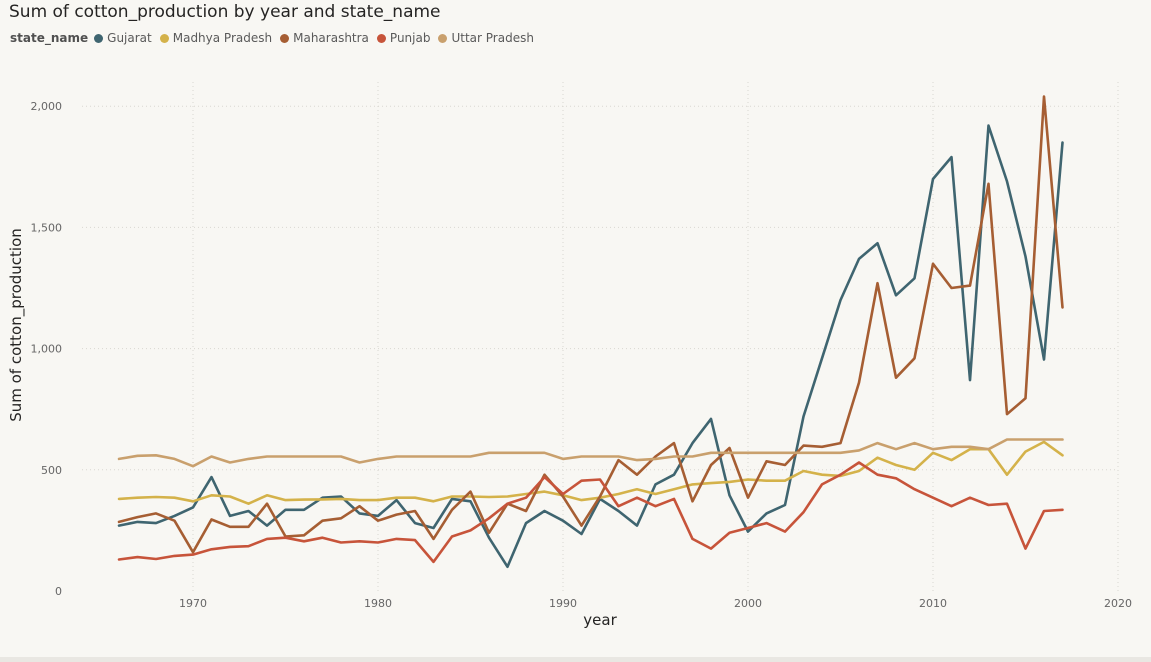 The width and height of the screenshot is (1151, 662). Describe the element at coordinates (563, 603) in the screenshot. I see `x-tick-label: 1990` at that location.